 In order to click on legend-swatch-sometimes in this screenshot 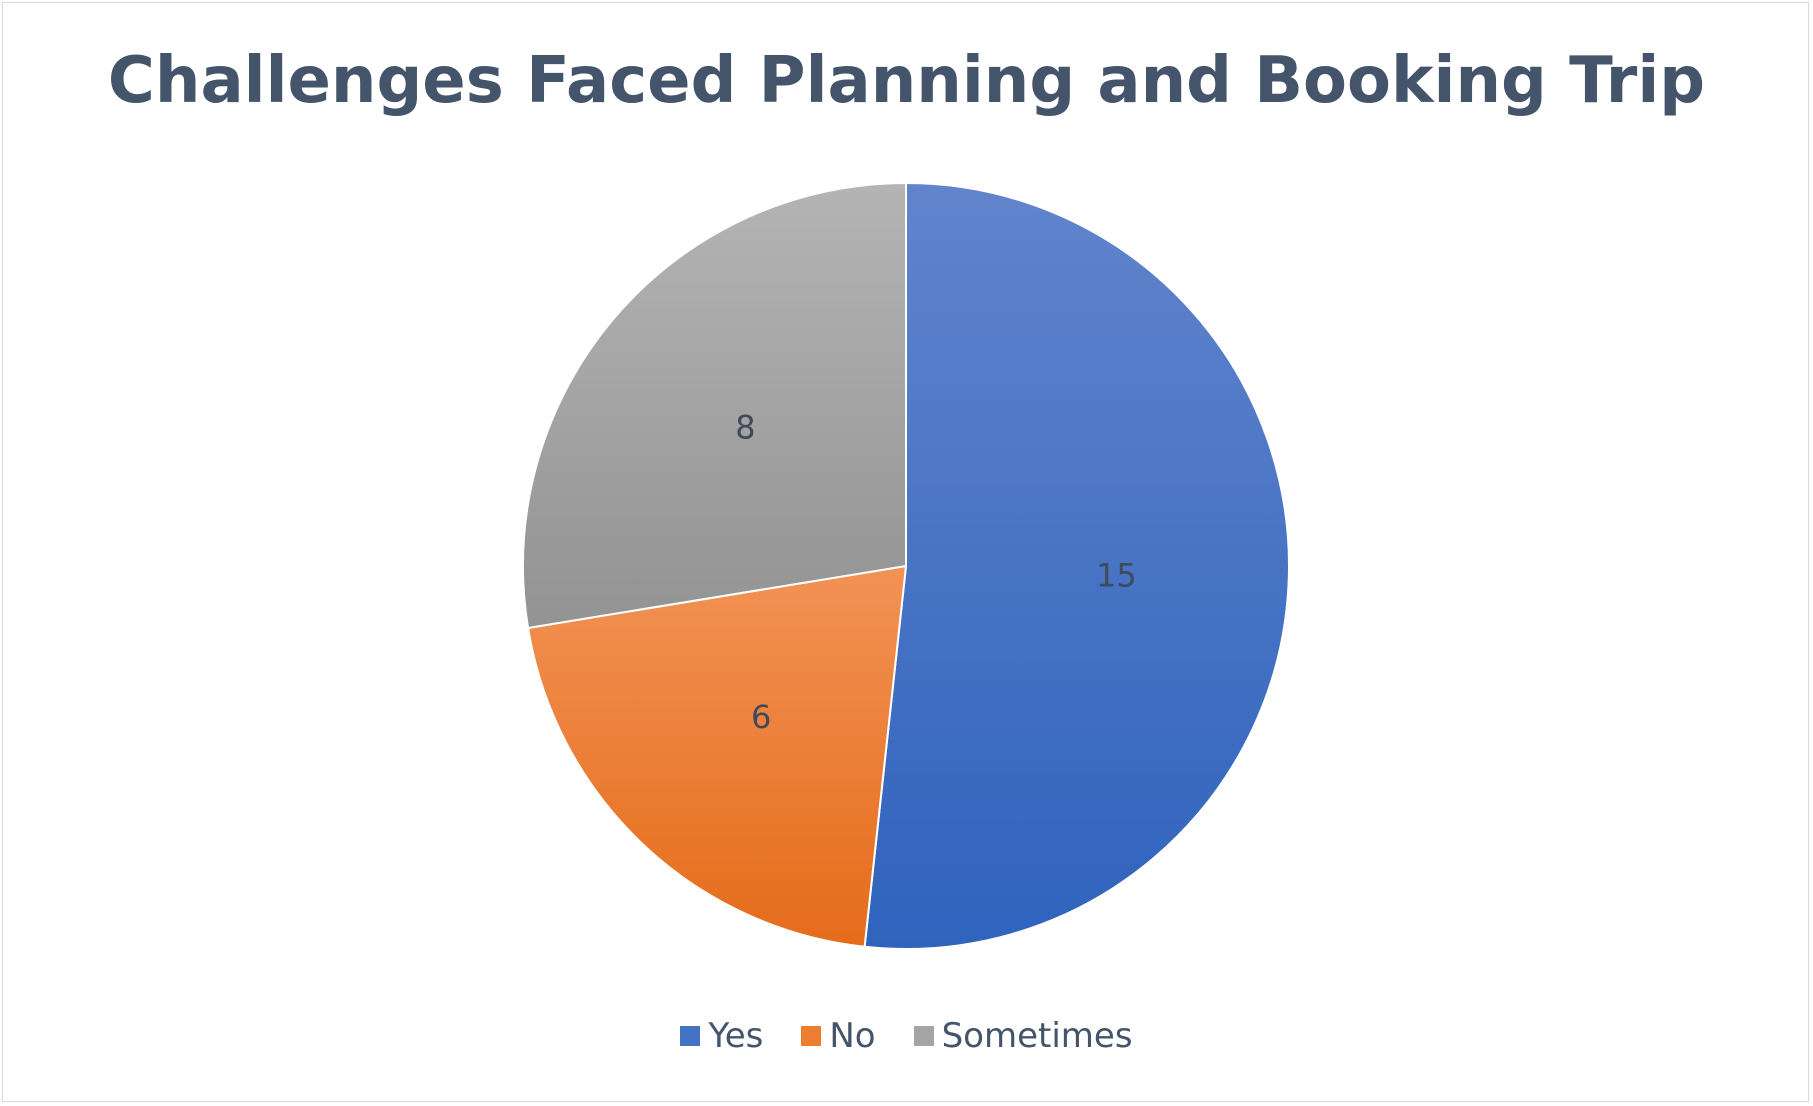, I will do `click(923, 1036)`.